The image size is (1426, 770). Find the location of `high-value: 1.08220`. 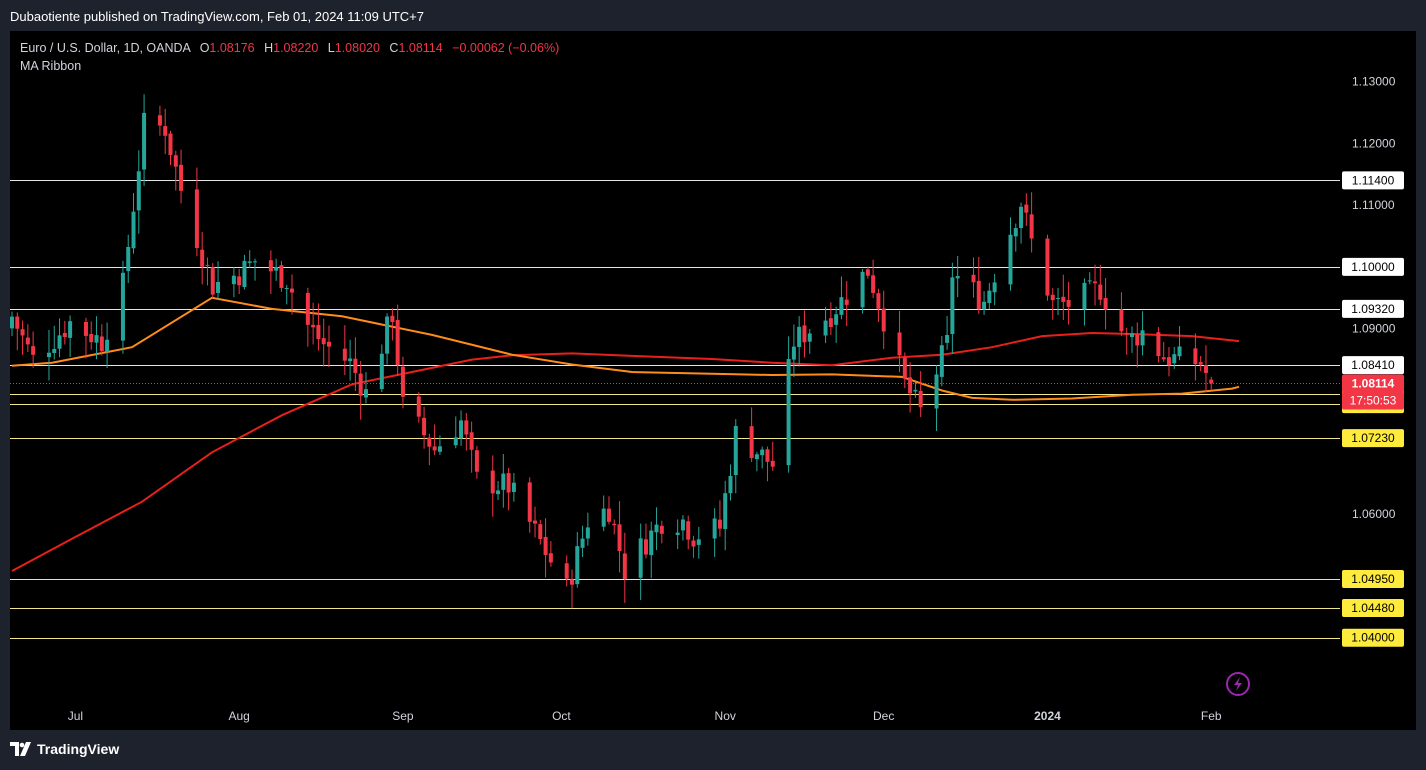

high-value: 1.08220 is located at coordinates (296, 48).